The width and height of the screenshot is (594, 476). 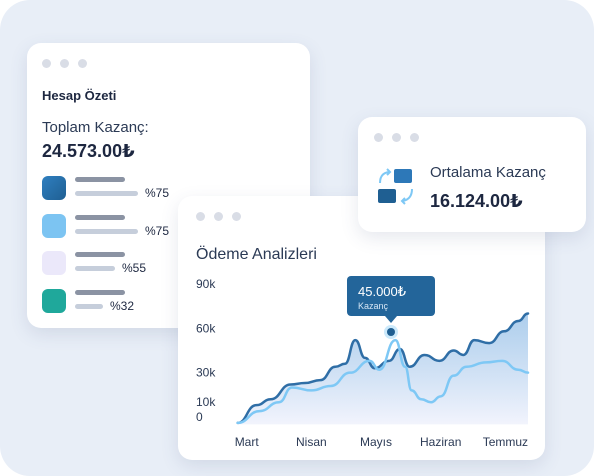 What do you see at coordinates (206, 373) in the screenshot?
I see `y-tick-label: 30k` at bounding box center [206, 373].